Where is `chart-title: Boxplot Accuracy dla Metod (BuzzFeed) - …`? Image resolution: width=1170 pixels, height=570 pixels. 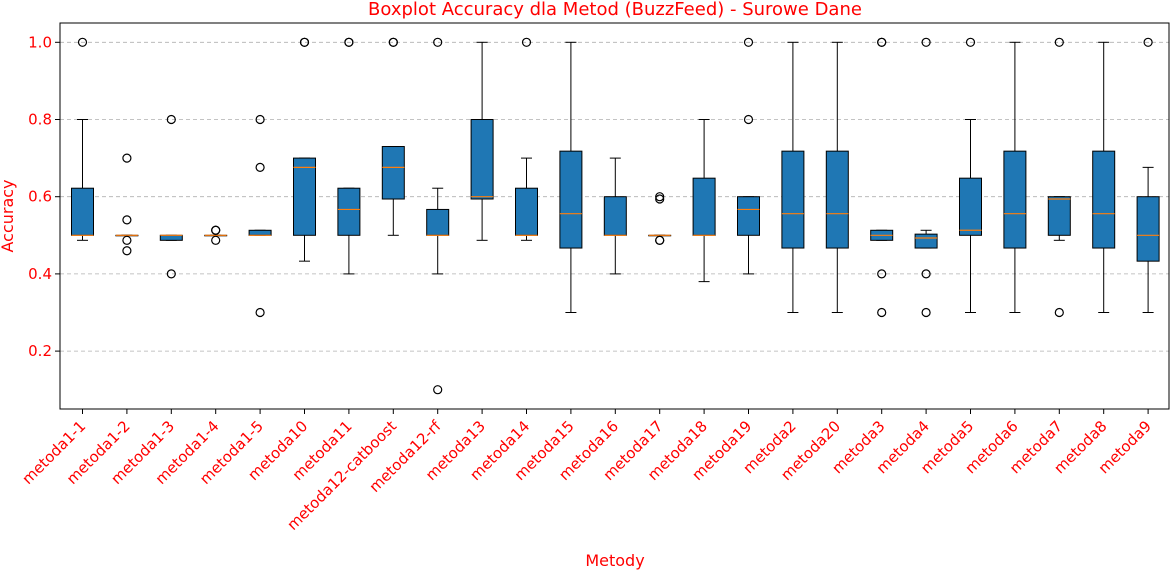
chart-title: Boxplot Accuracy dla Metod (BuzzFeed) - … is located at coordinates (615, 10).